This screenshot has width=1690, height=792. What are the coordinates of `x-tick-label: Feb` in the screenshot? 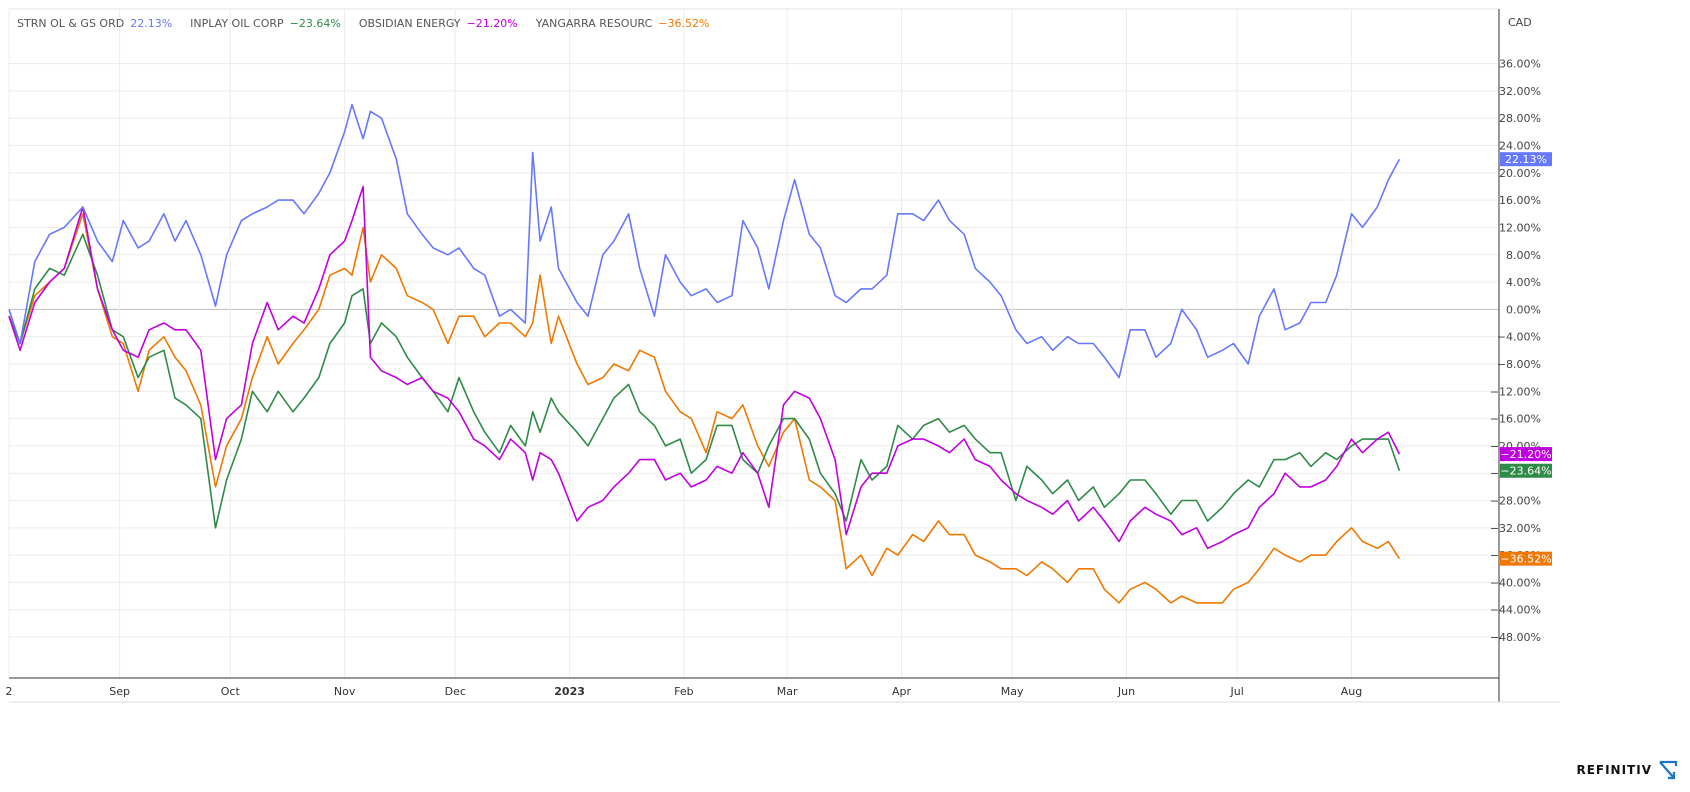 It's located at (683, 691).